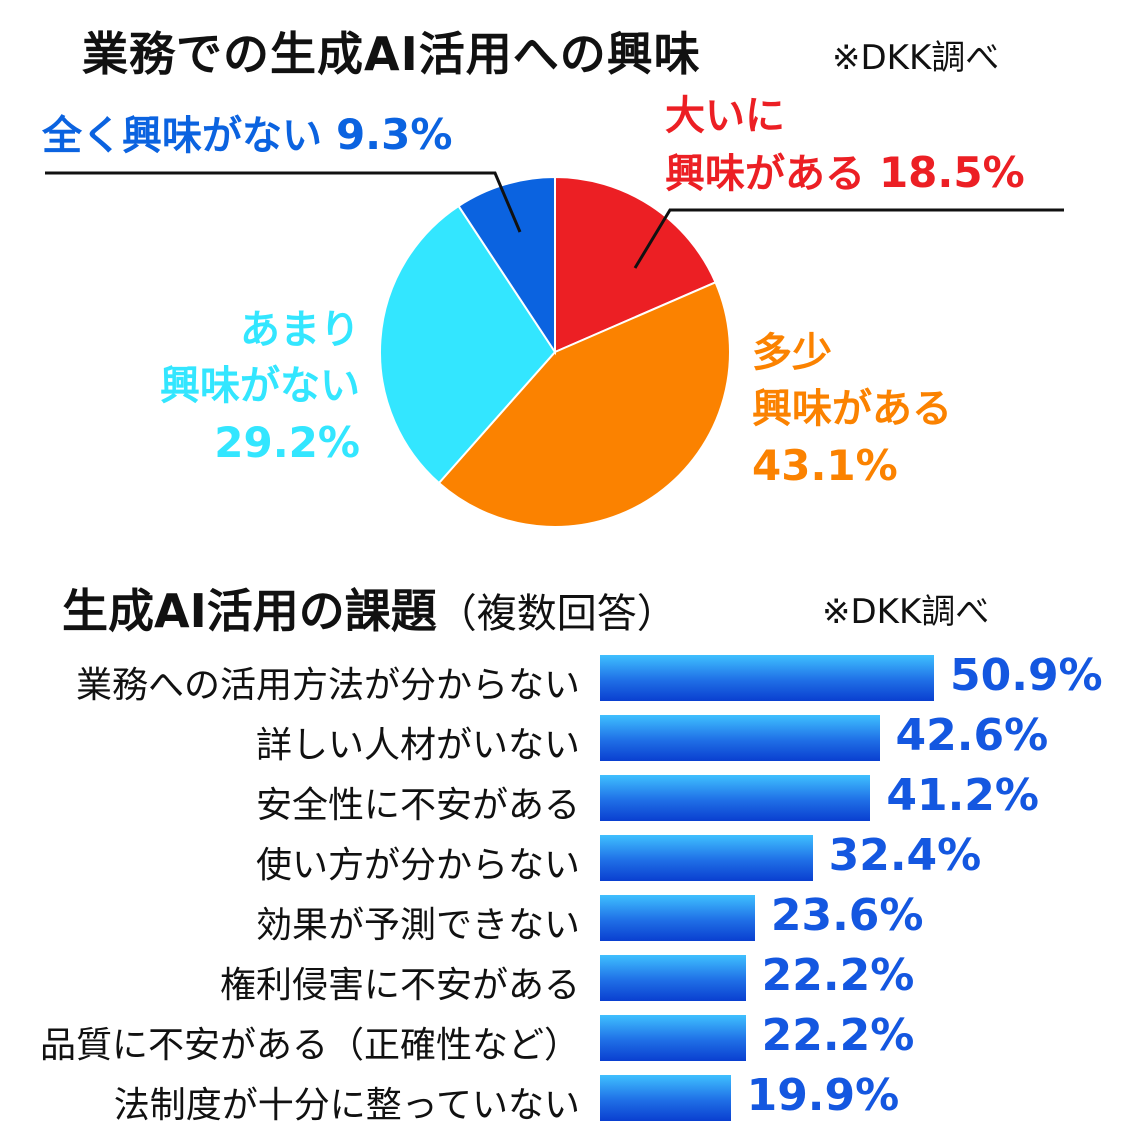 The width and height of the screenshot is (1140, 1135). I want to click on bar-row: 安全性に不安がある 41.2%, so click(570, 800).